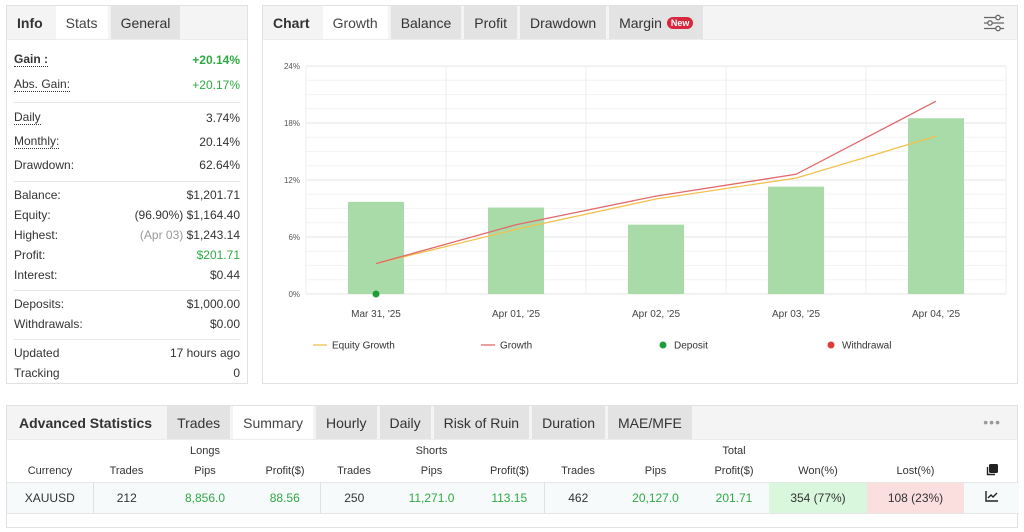  What do you see at coordinates (509, 497) in the screenshot?
I see `cell-short-profit: 113.15` at bounding box center [509, 497].